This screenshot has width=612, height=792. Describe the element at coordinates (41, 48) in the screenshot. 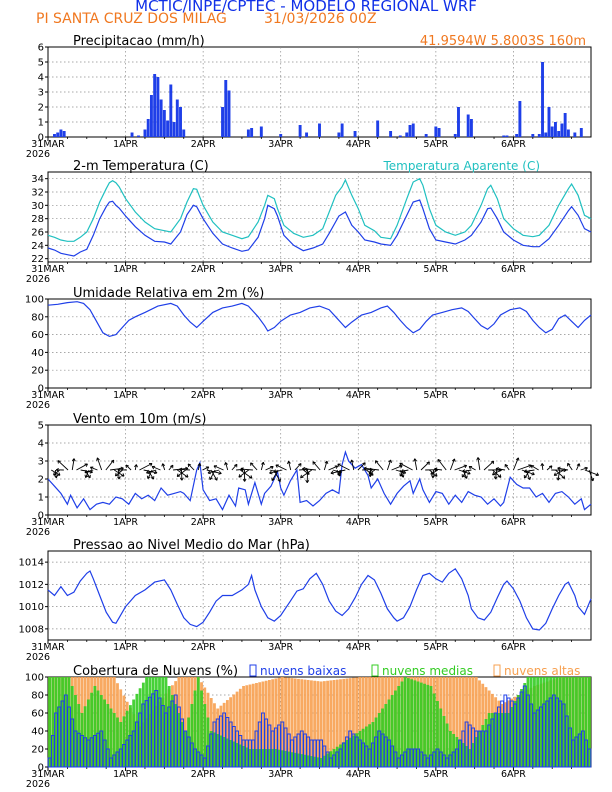

I see `y-tick-label: 6` at that location.